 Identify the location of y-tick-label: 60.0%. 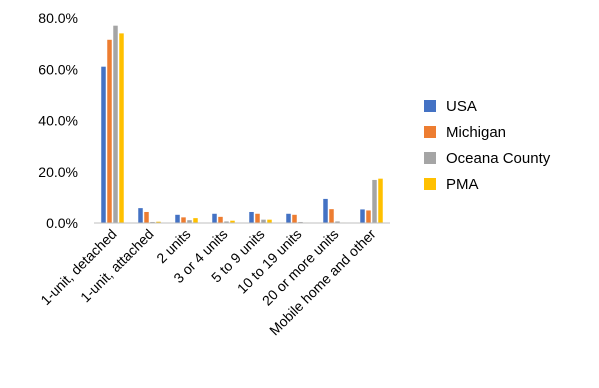
(58, 69).